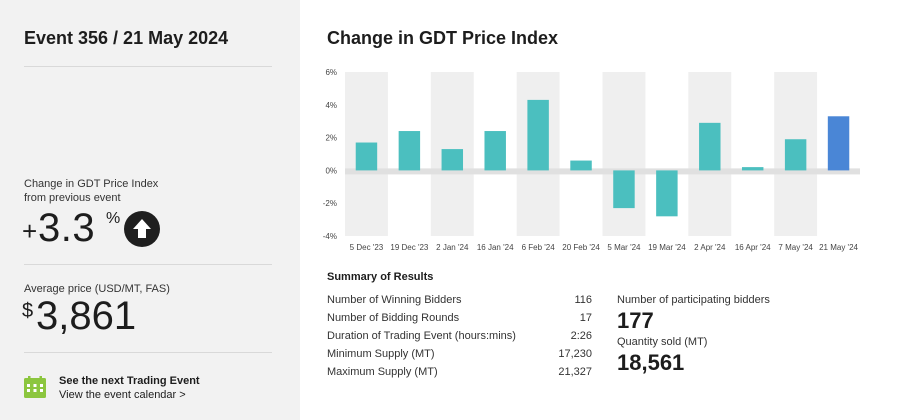 This screenshot has height=420, width=900. Describe the element at coordinates (539, 247) in the screenshot. I see `x-tick-label: 6 Feb '24` at that location.